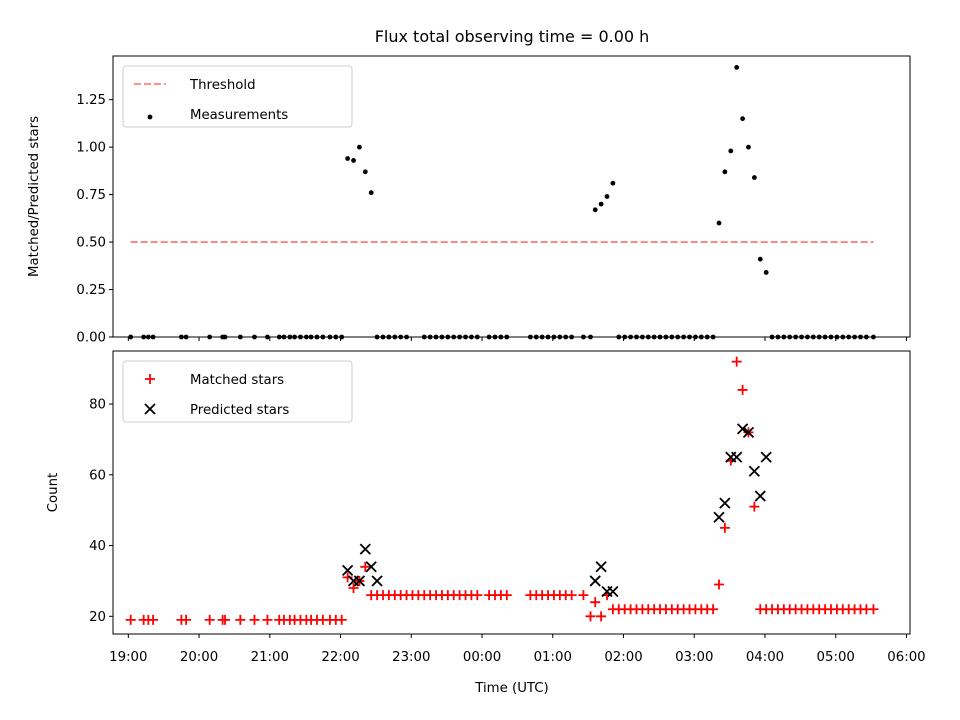  I want to click on y-tick-label: 20, so click(97, 617).